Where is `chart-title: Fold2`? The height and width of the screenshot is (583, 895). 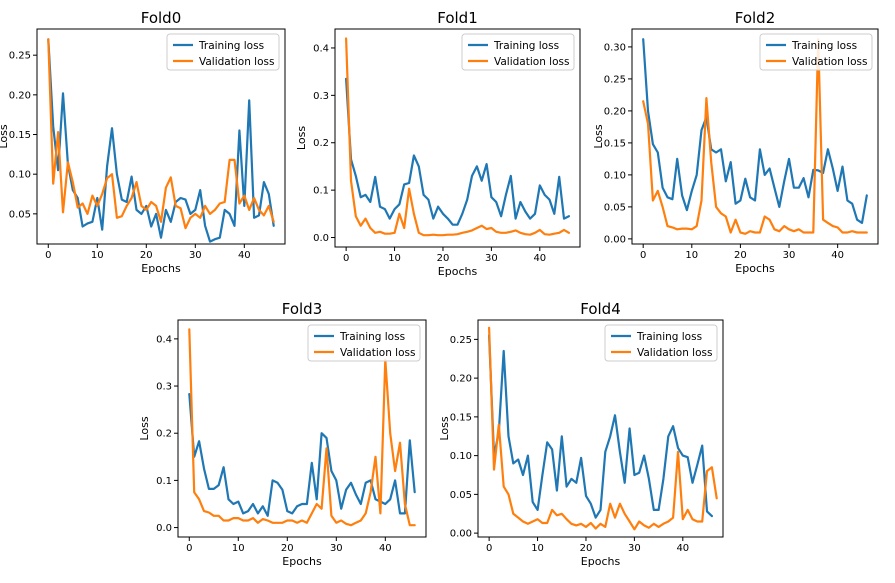
chart-title: Fold2 is located at coordinates (755, 18).